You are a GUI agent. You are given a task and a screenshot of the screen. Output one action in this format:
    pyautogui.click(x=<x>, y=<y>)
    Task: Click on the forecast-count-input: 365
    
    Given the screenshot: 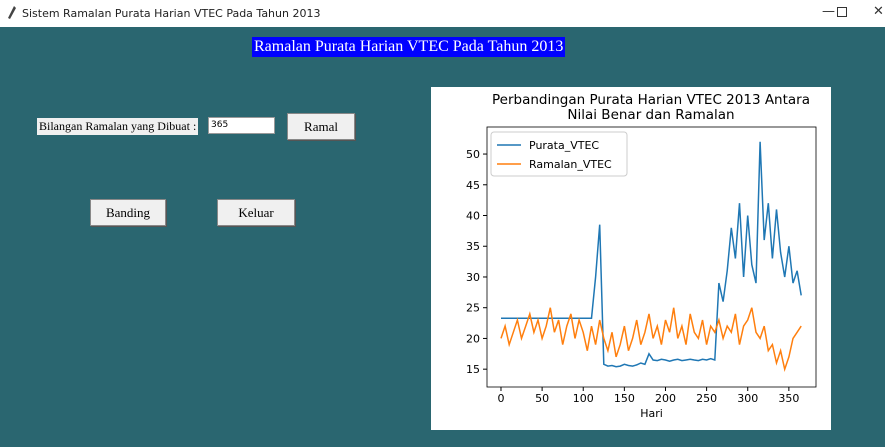 What is the action you would take?
    pyautogui.click(x=241, y=125)
    